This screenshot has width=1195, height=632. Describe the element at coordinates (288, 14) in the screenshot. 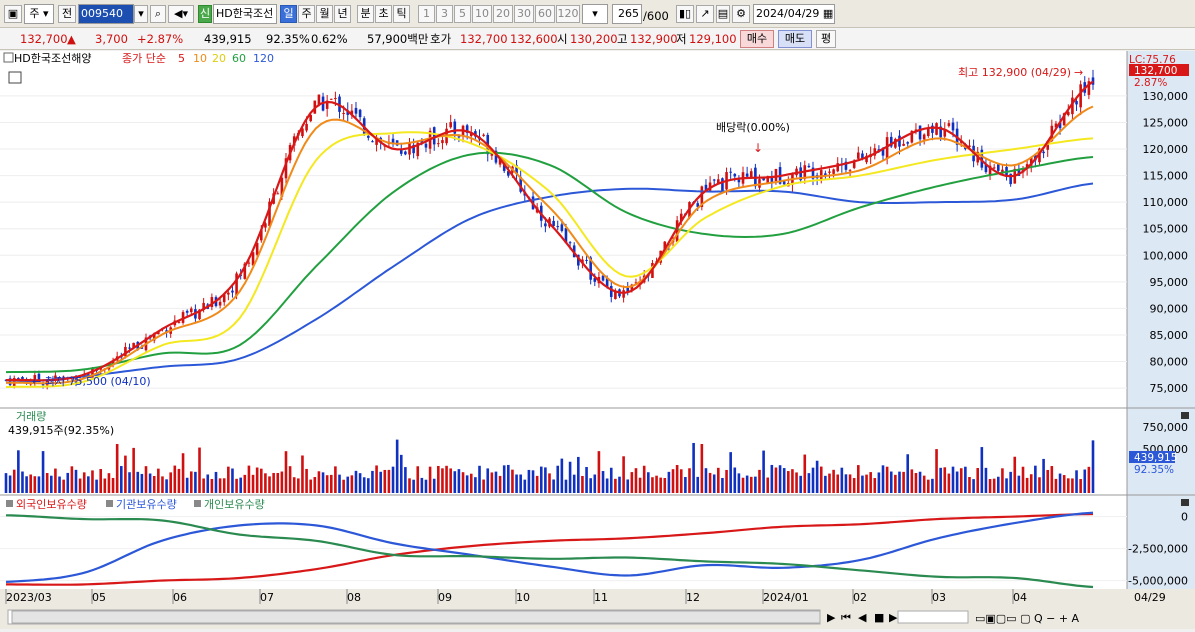

I see `period-day-button: 일` at that location.